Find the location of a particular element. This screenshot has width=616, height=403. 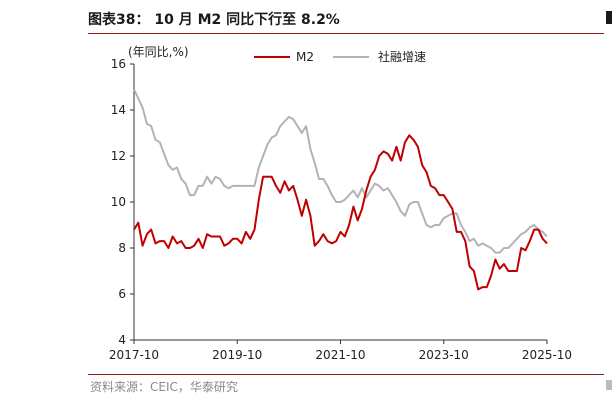

footer-rule is located at coordinates (346, 374).